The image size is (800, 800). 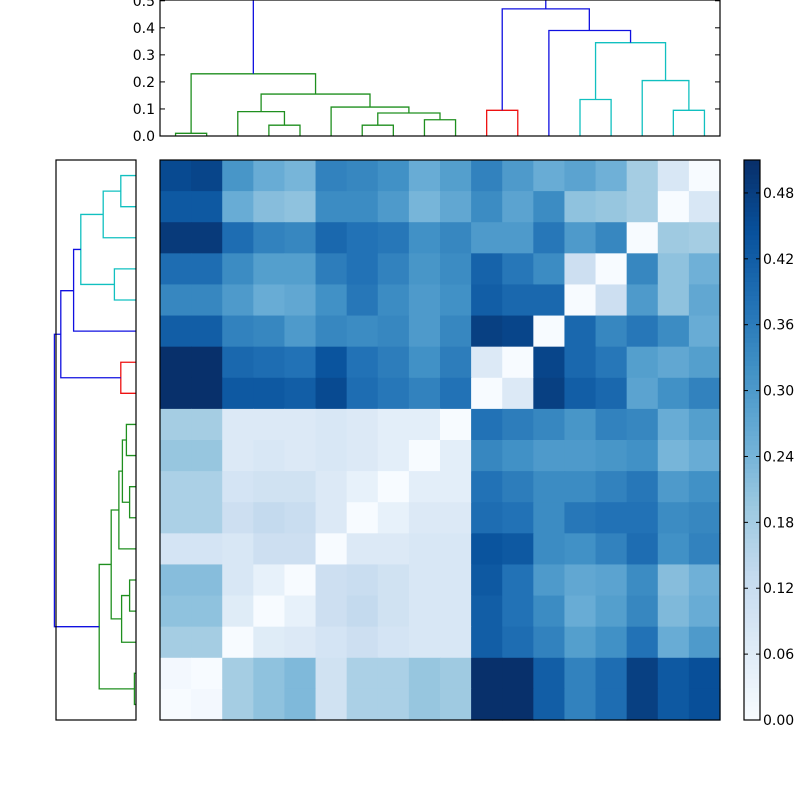 I want to click on top-dendrogram-y-axis: 0.0 0.1 0.2 0.3 0.4 0.5, so click(x=426, y=72).